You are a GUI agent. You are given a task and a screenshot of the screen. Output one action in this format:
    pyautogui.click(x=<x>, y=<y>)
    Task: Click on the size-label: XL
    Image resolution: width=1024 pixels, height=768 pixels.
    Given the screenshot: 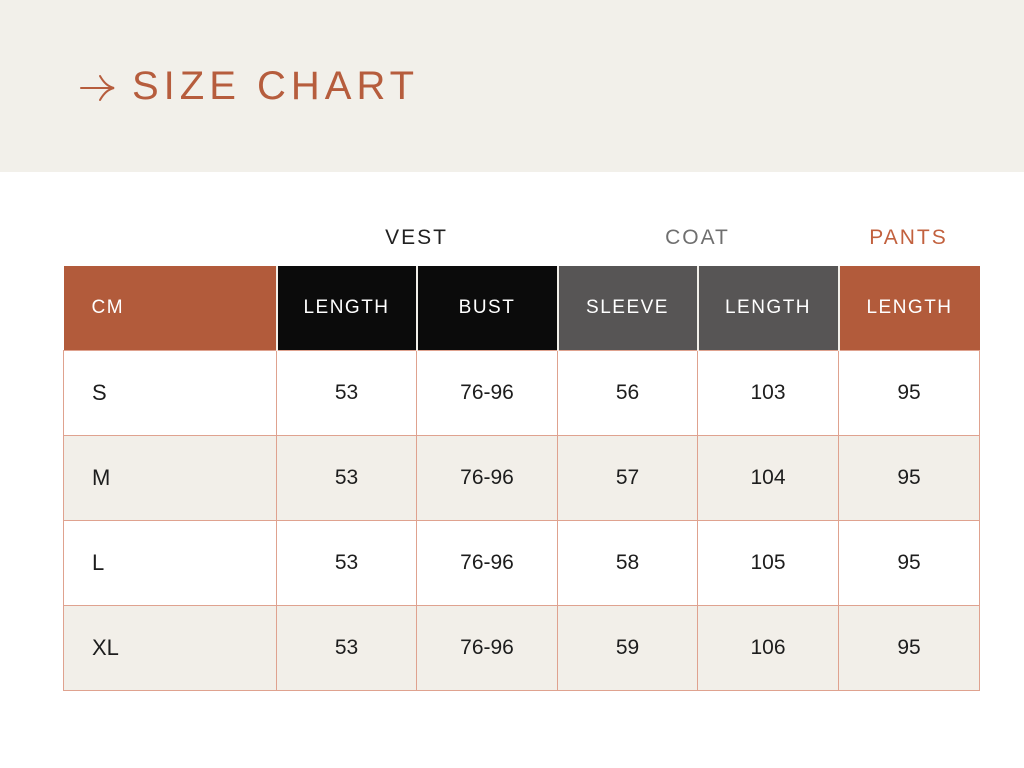 What is the action you would take?
    pyautogui.click(x=170, y=647)
    